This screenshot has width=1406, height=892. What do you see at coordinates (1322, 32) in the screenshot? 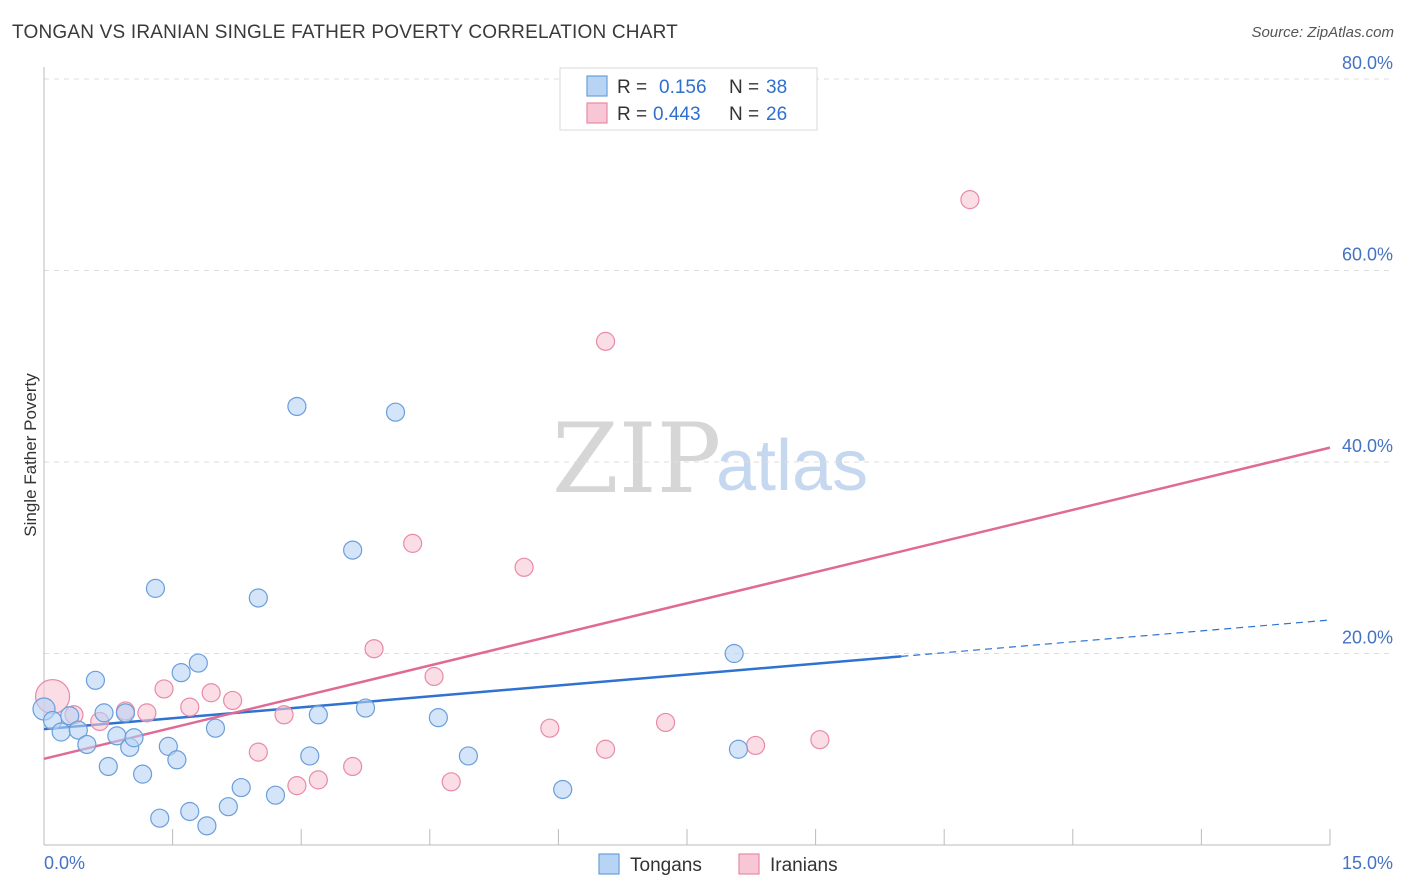
I see `source-label: Source: ZipAtlas.com` at bounding box center [1322, 32].